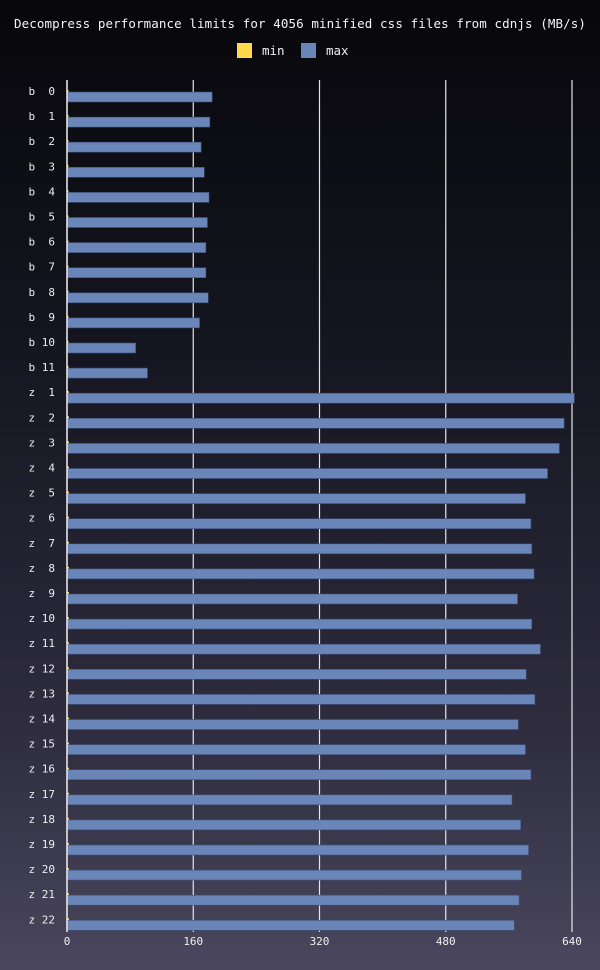  What do you see at coordinates (42, 819) in the screenshot?
I see `y-tick-label: z 18` at bounding box center [42, 819].